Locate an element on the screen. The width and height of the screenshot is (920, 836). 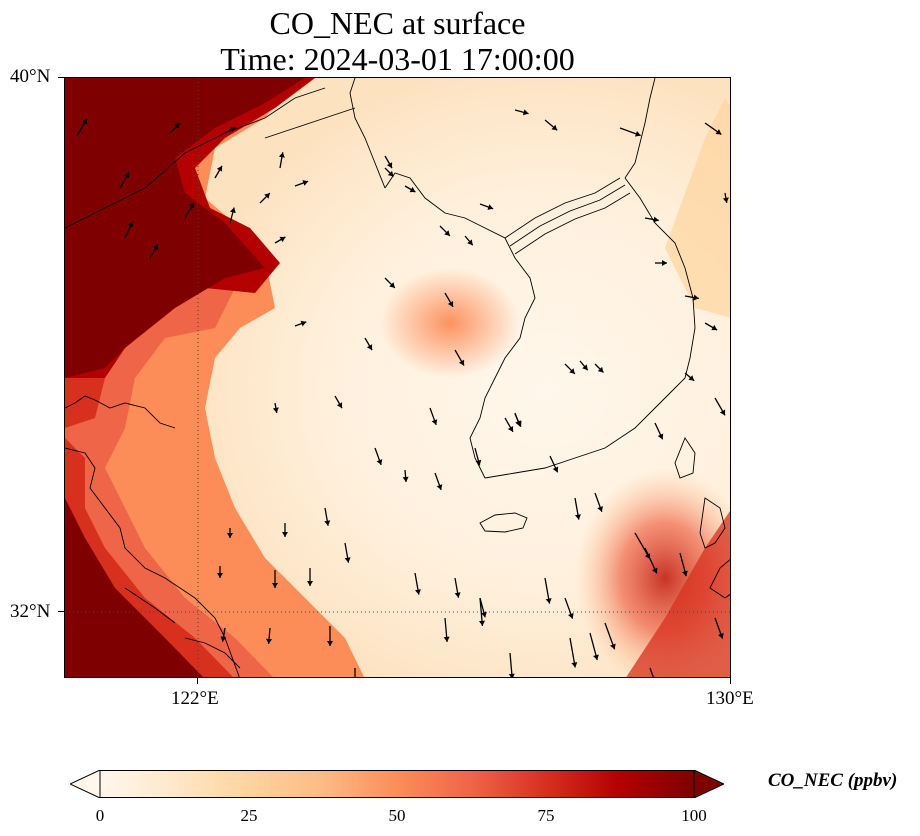
tick-32n is located at coordinates (61, 611).